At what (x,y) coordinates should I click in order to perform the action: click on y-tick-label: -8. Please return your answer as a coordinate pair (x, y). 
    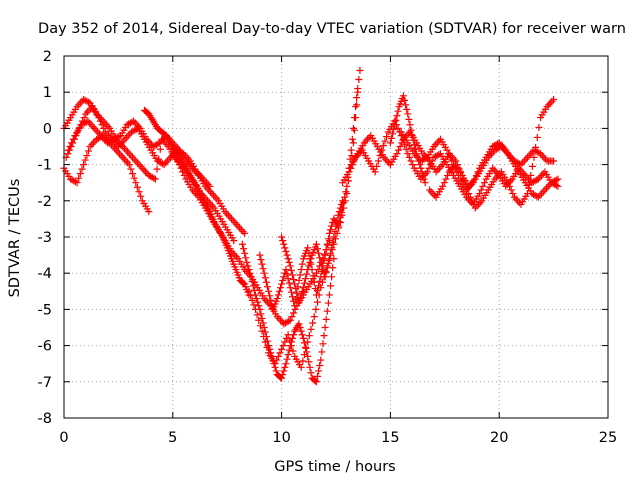
    Looking at the image, I should click on (45, 419).